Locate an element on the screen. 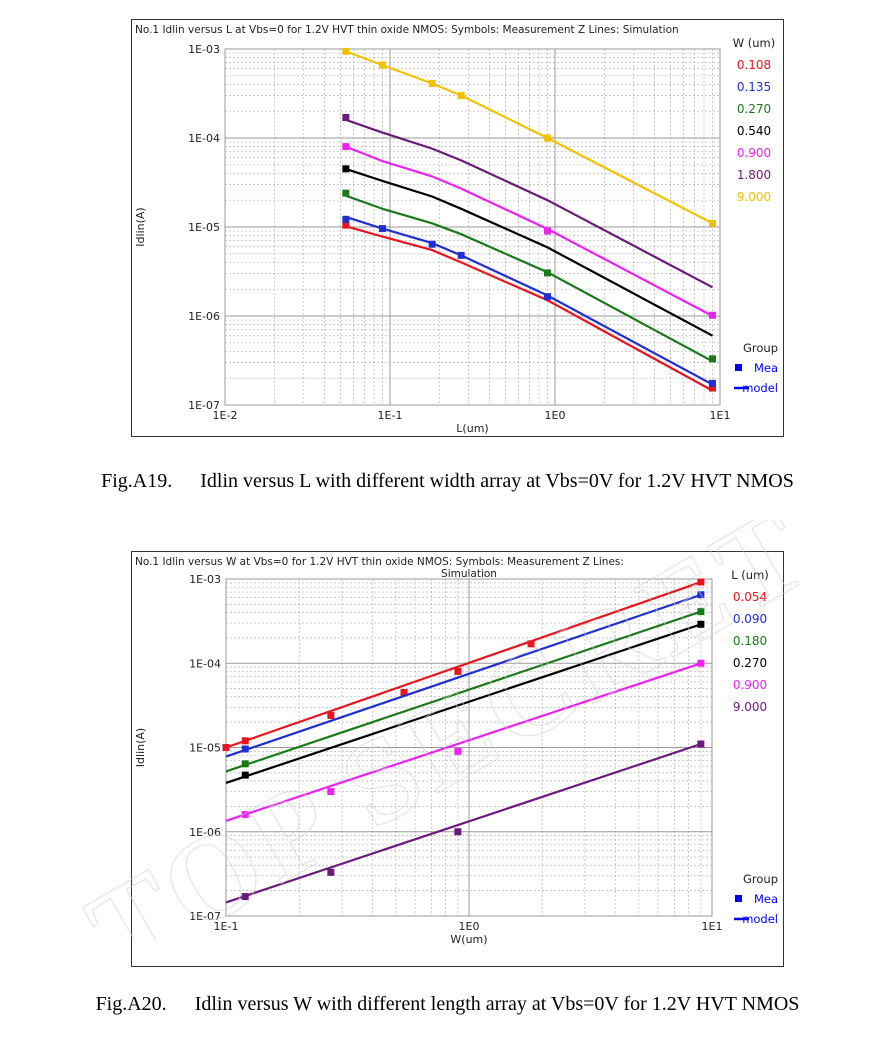 This screenshot has height=1037, width=895. series-0.135 is located at coordinates (529, 301).